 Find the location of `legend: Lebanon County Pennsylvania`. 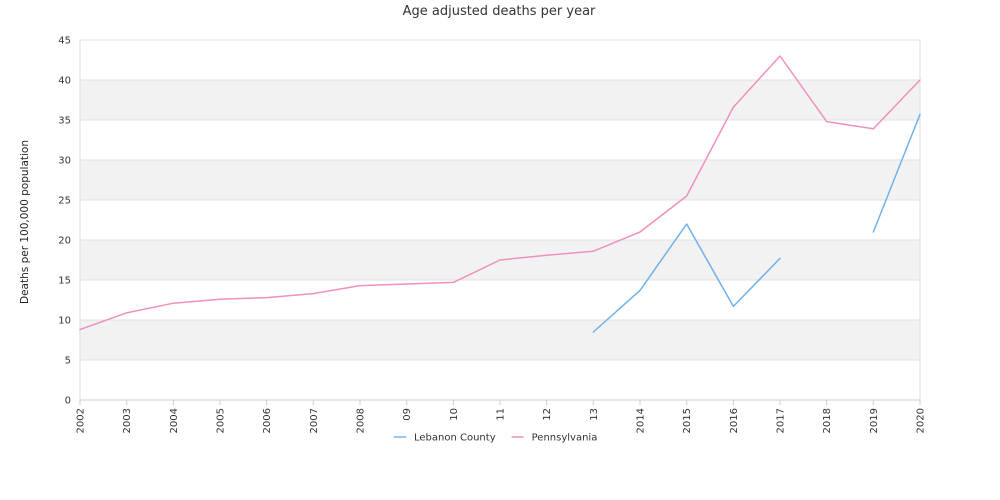

legend: Lebanon County Pennsylvania is located at coordinates (495, 438).